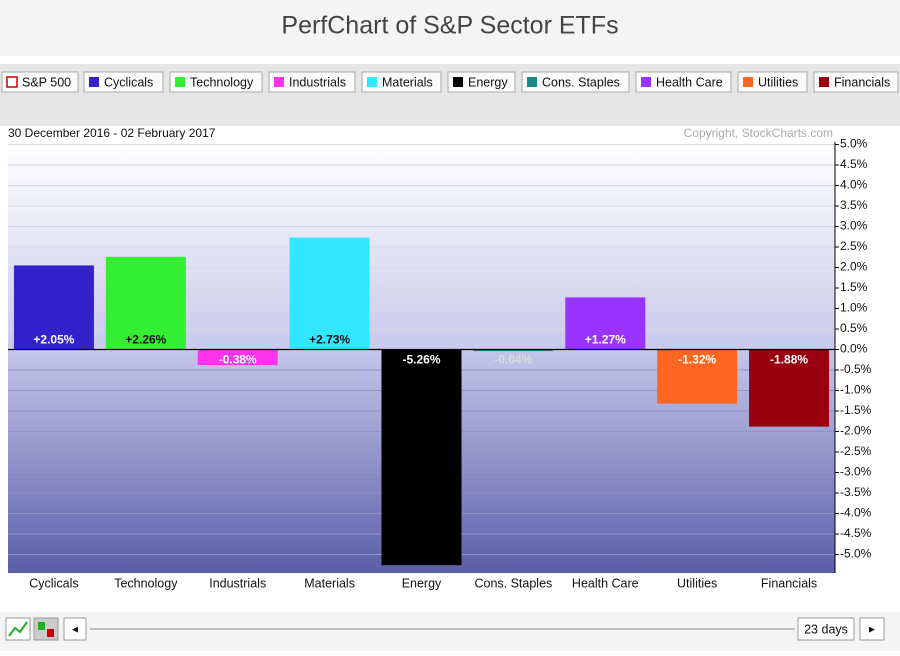 The width and height of the screenshot is (900, 656). Describe the element at coordinates (46, 629) in the screenshot. I see `bar-chart-button` at that location.